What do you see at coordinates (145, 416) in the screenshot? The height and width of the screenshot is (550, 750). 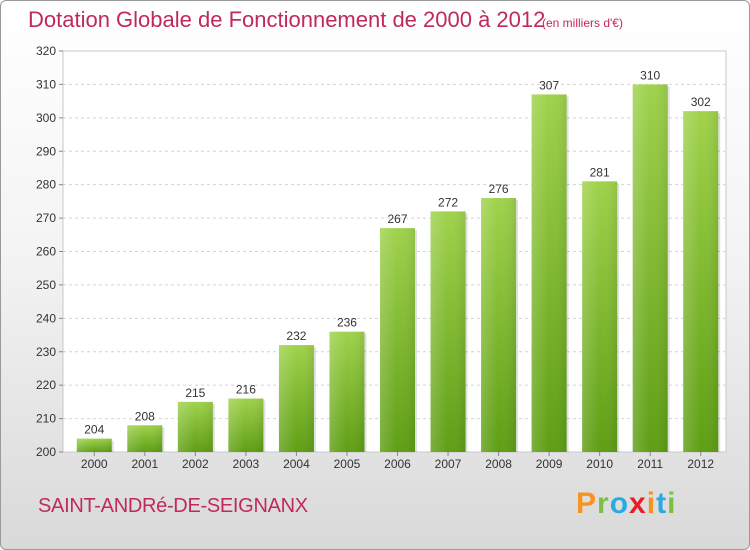 I see `data-label: 208` at bounding box center [145, 416].